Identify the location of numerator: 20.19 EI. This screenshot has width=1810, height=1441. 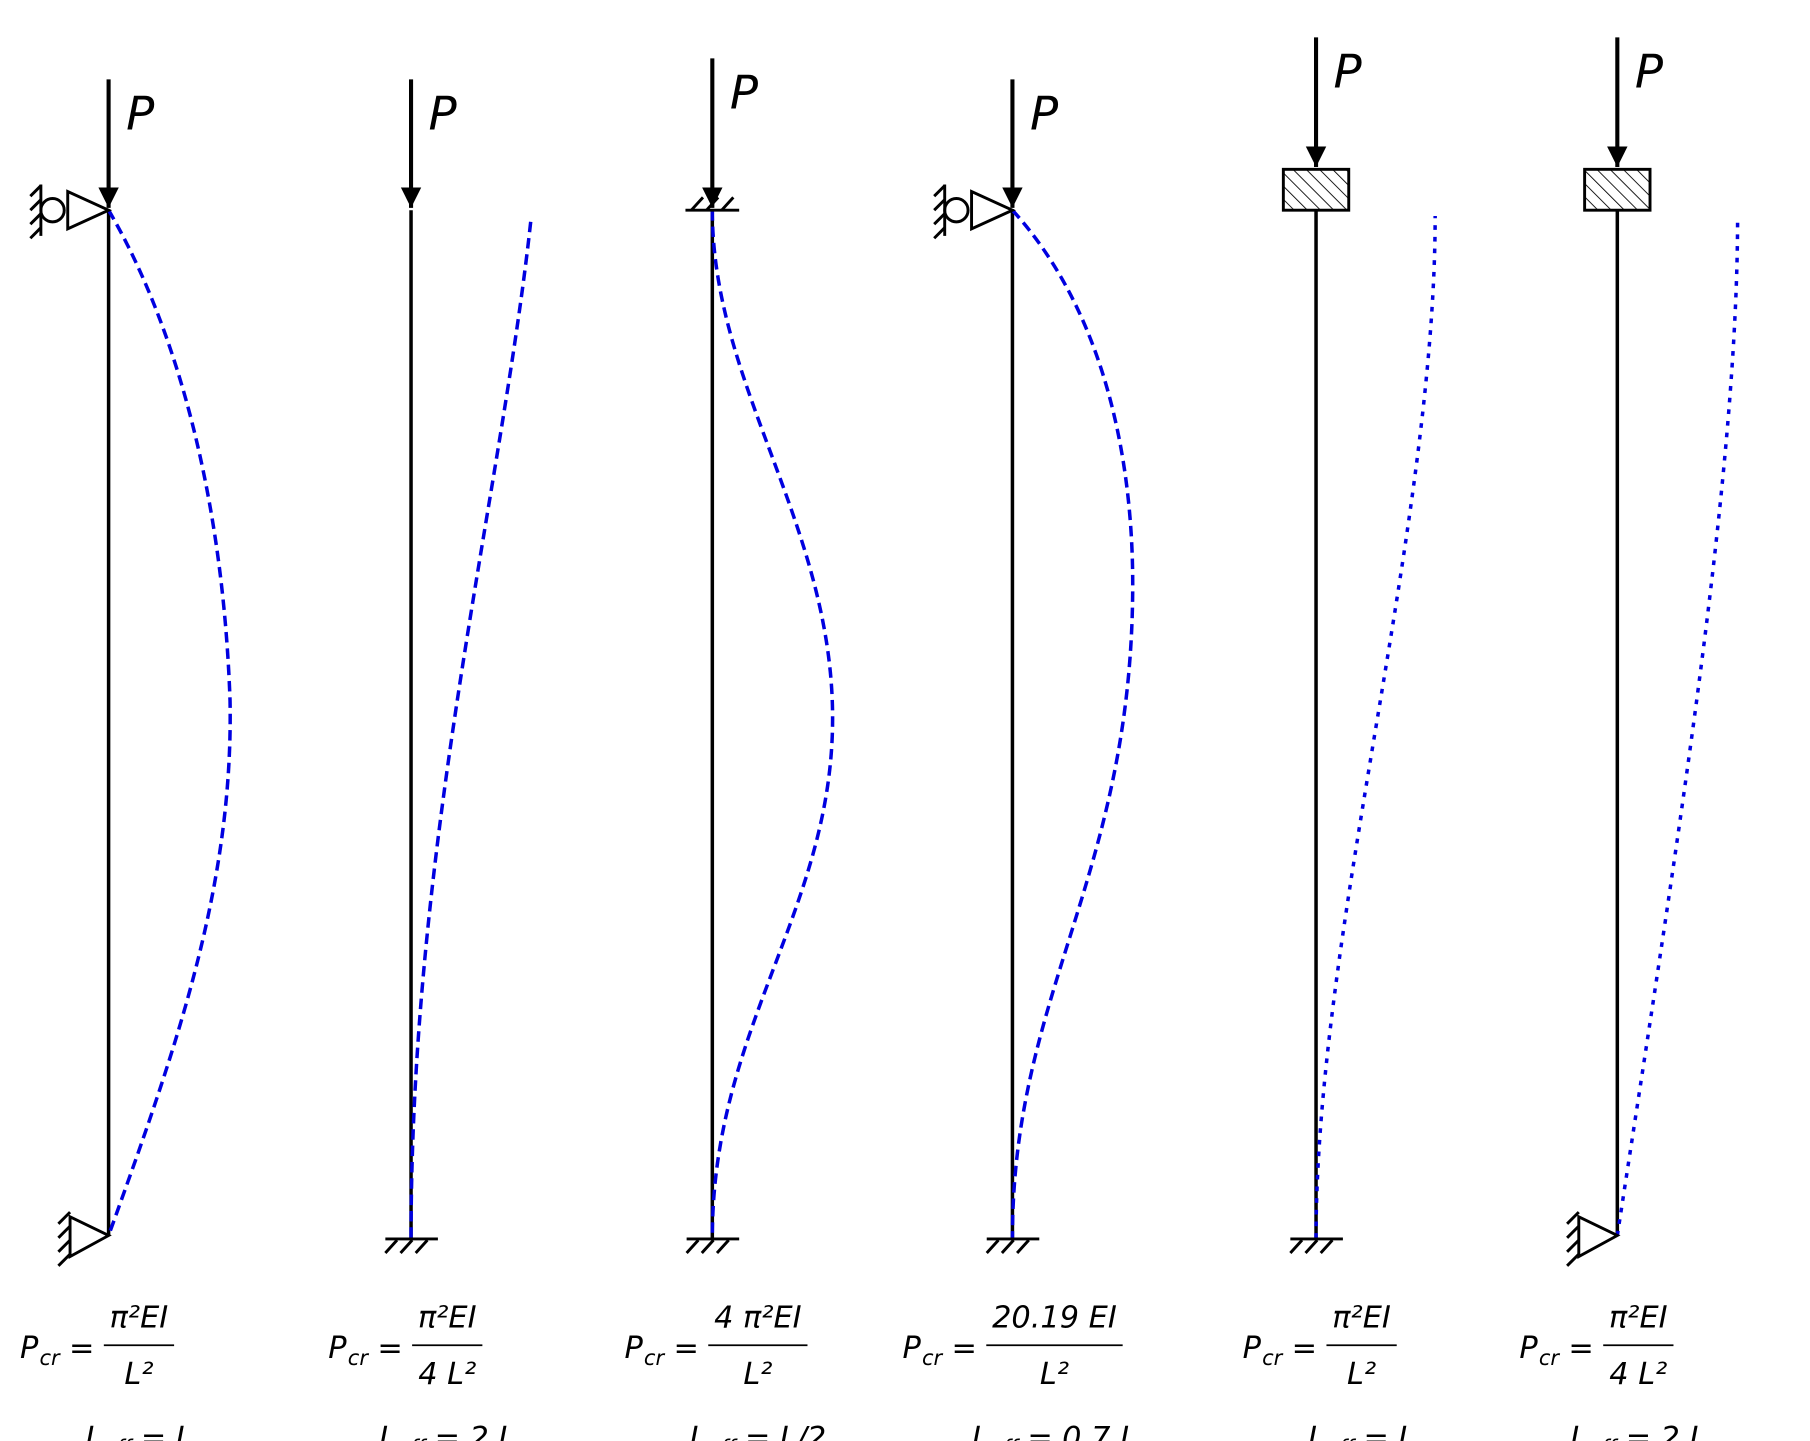
(1054, 1318).